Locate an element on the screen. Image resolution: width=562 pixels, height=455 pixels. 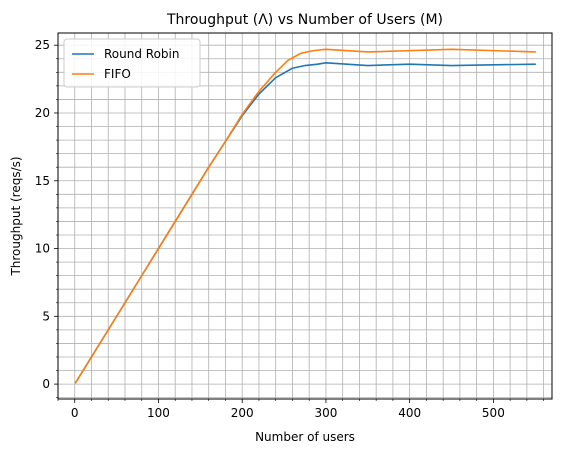
legend-box is located at coordinates (132, 63).